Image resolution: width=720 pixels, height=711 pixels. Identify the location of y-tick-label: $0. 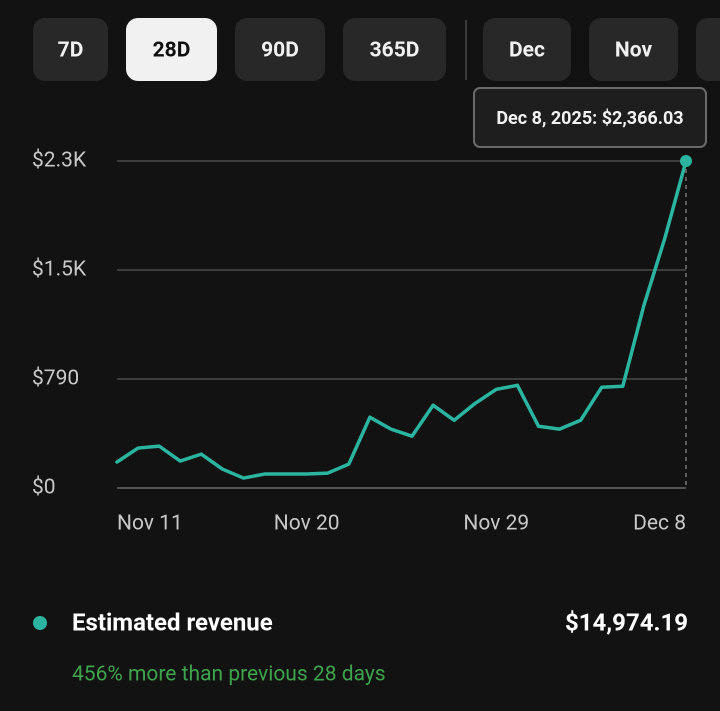
(44, 488).